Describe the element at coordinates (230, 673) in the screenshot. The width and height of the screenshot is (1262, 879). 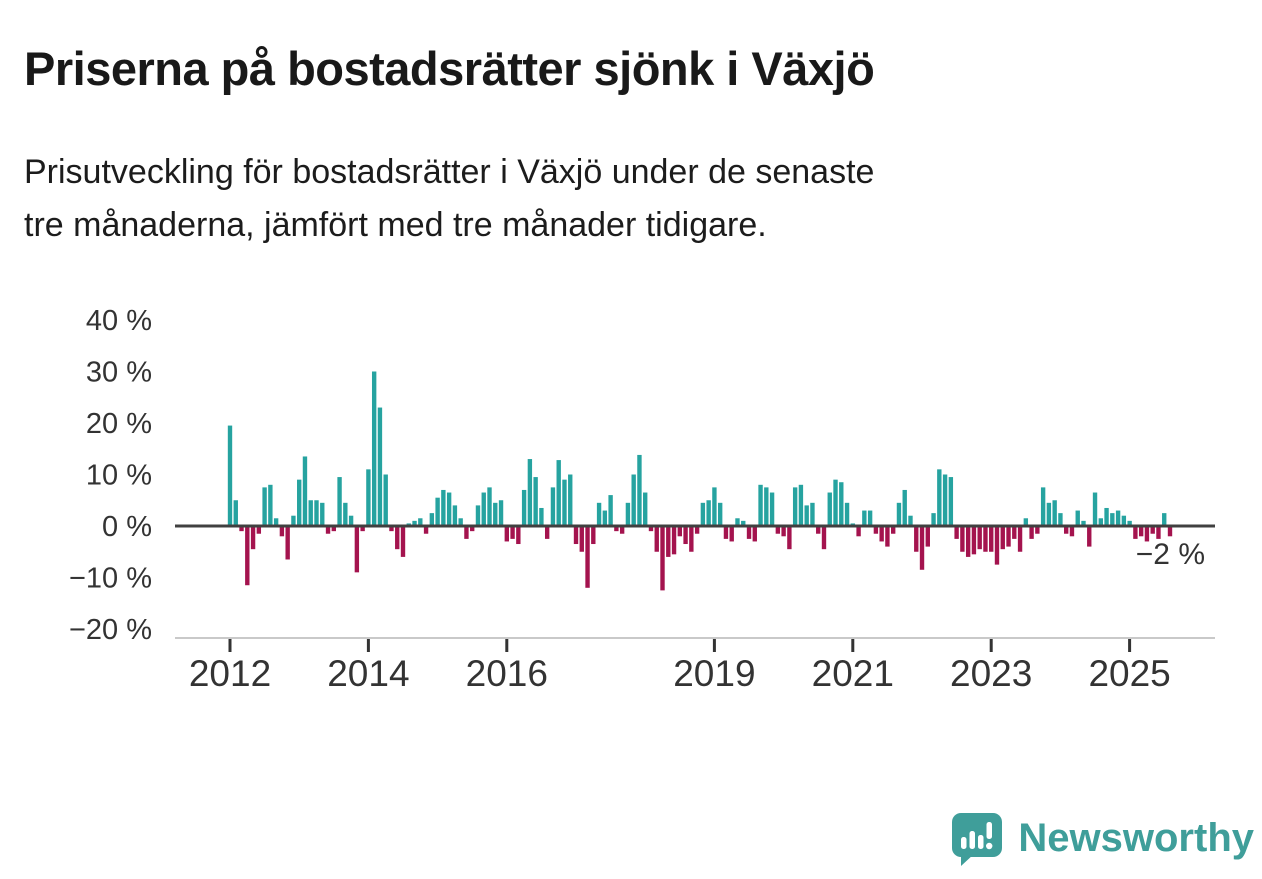
I see `x-axis-label: 2012` at that location.